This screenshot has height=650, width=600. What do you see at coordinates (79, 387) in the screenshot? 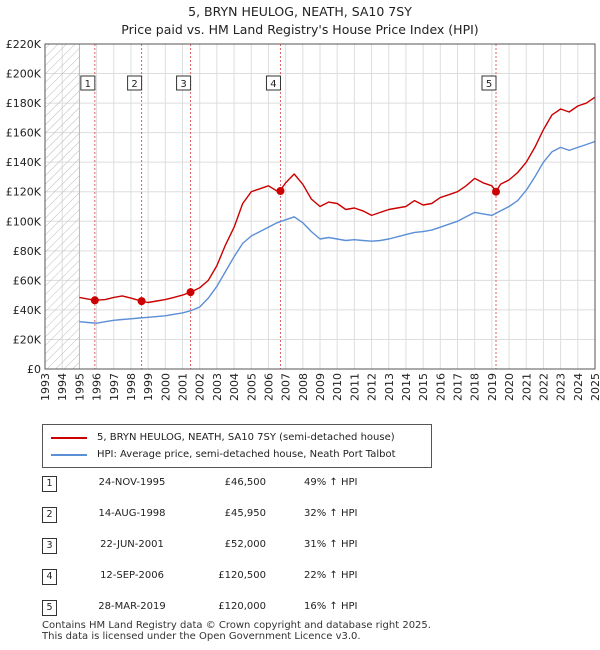
I see `x-tick-label: 1995` at bounding box center [79, 387].